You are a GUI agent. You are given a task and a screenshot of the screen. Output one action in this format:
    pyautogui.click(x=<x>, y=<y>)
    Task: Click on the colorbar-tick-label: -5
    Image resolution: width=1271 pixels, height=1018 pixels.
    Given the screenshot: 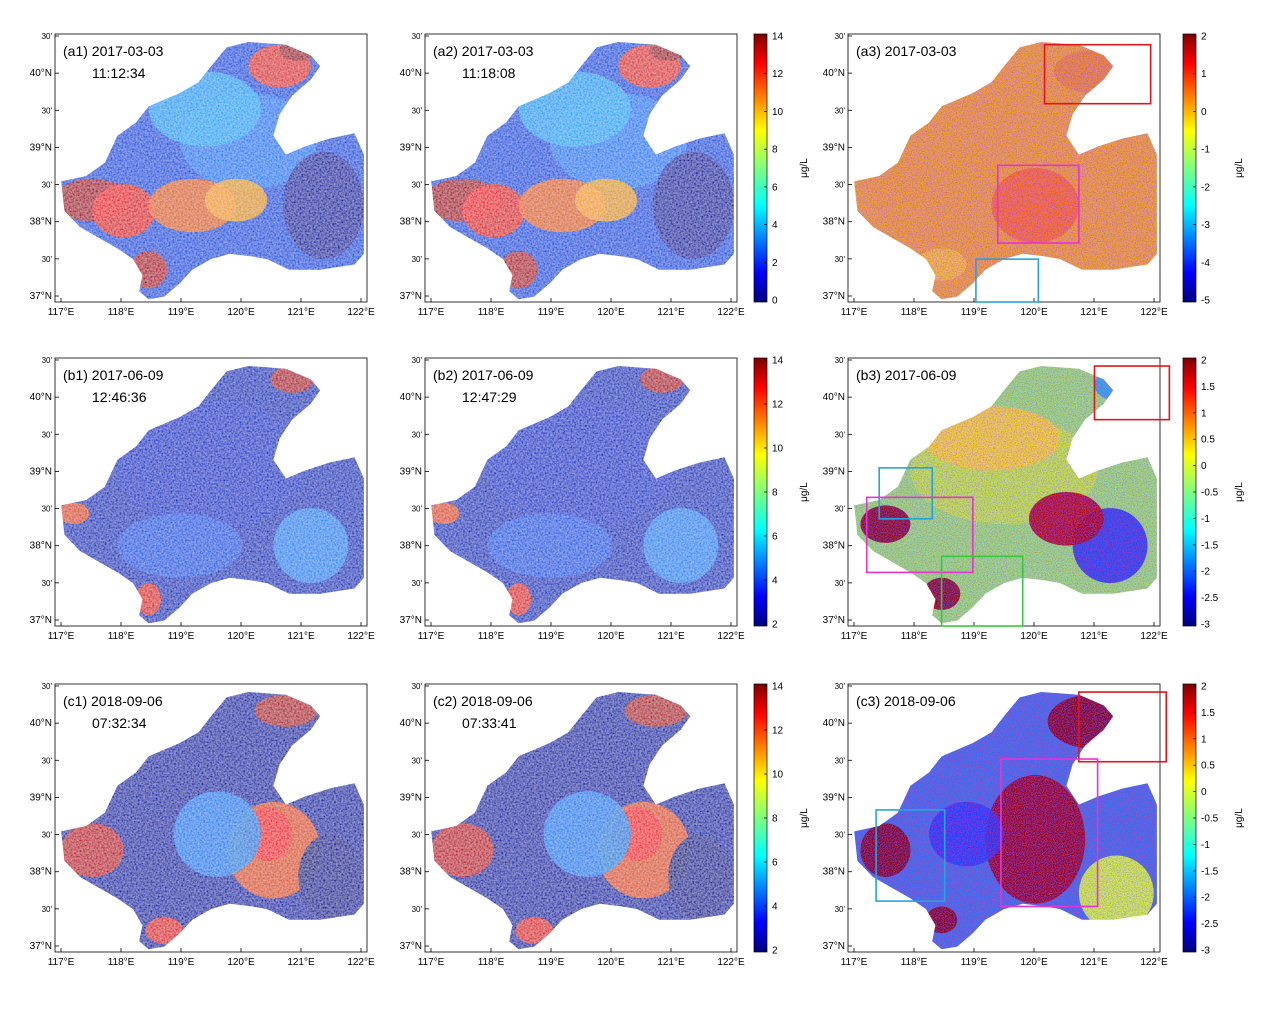 What is the action you would take?
    pyautogui.click(x=1205, y=301)
    